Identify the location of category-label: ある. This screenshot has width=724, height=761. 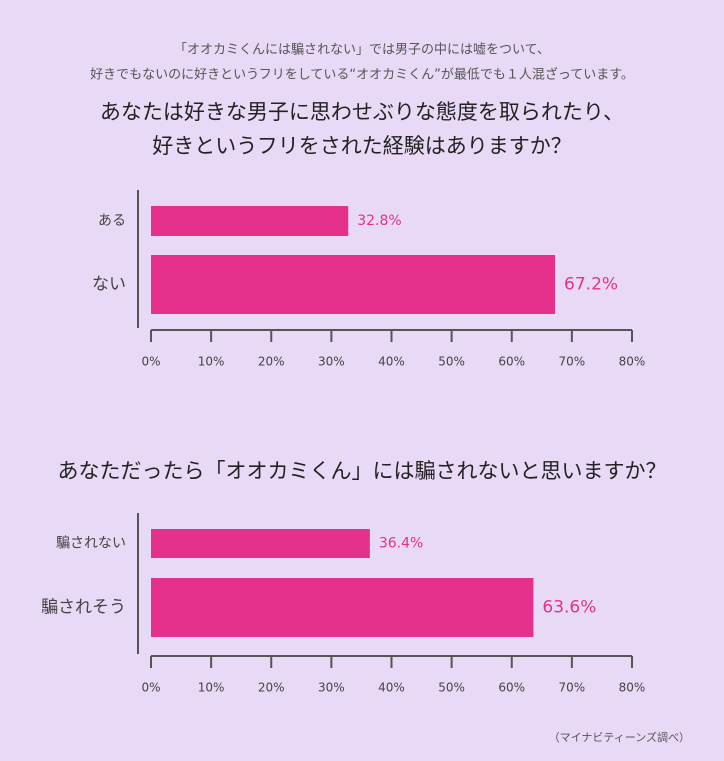
(112, 221).